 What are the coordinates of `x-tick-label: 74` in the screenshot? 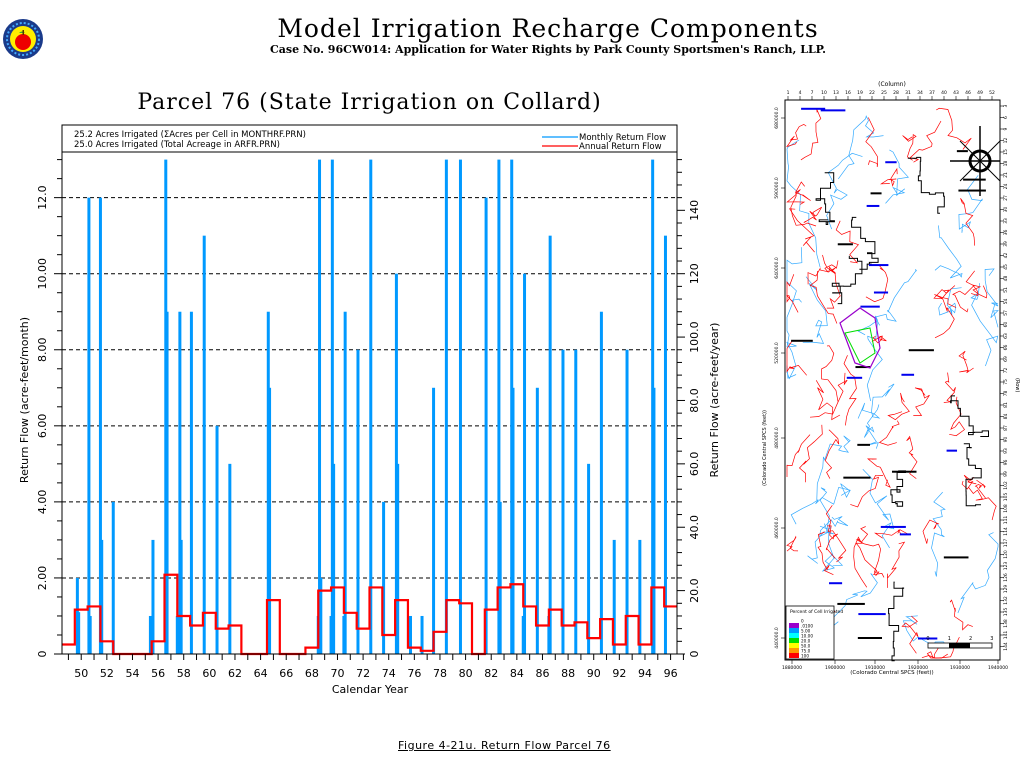 It's located at (389, 673).